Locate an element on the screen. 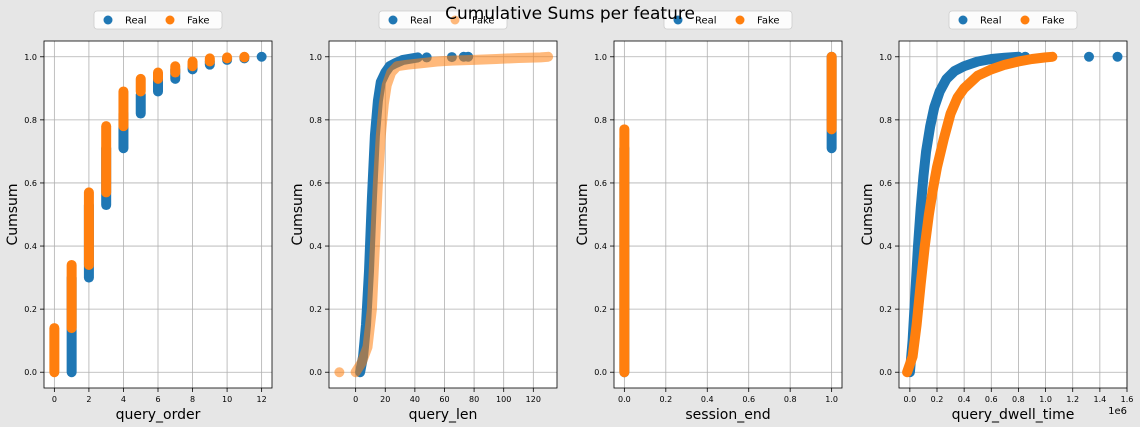 Image resolution: width=1140 pixels, height=427 pixels. x-tick-label: 80 is located at coordinates (474, 399).